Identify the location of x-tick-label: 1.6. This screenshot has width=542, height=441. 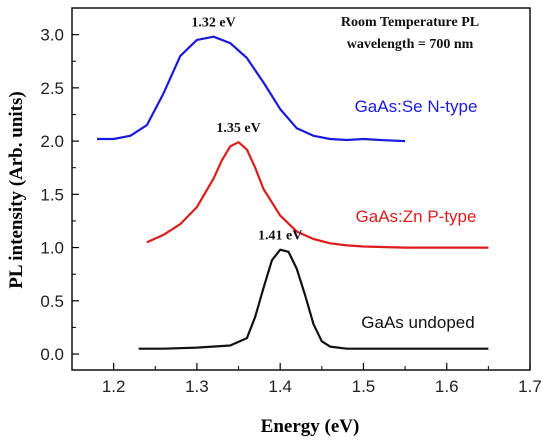
(447, 386).